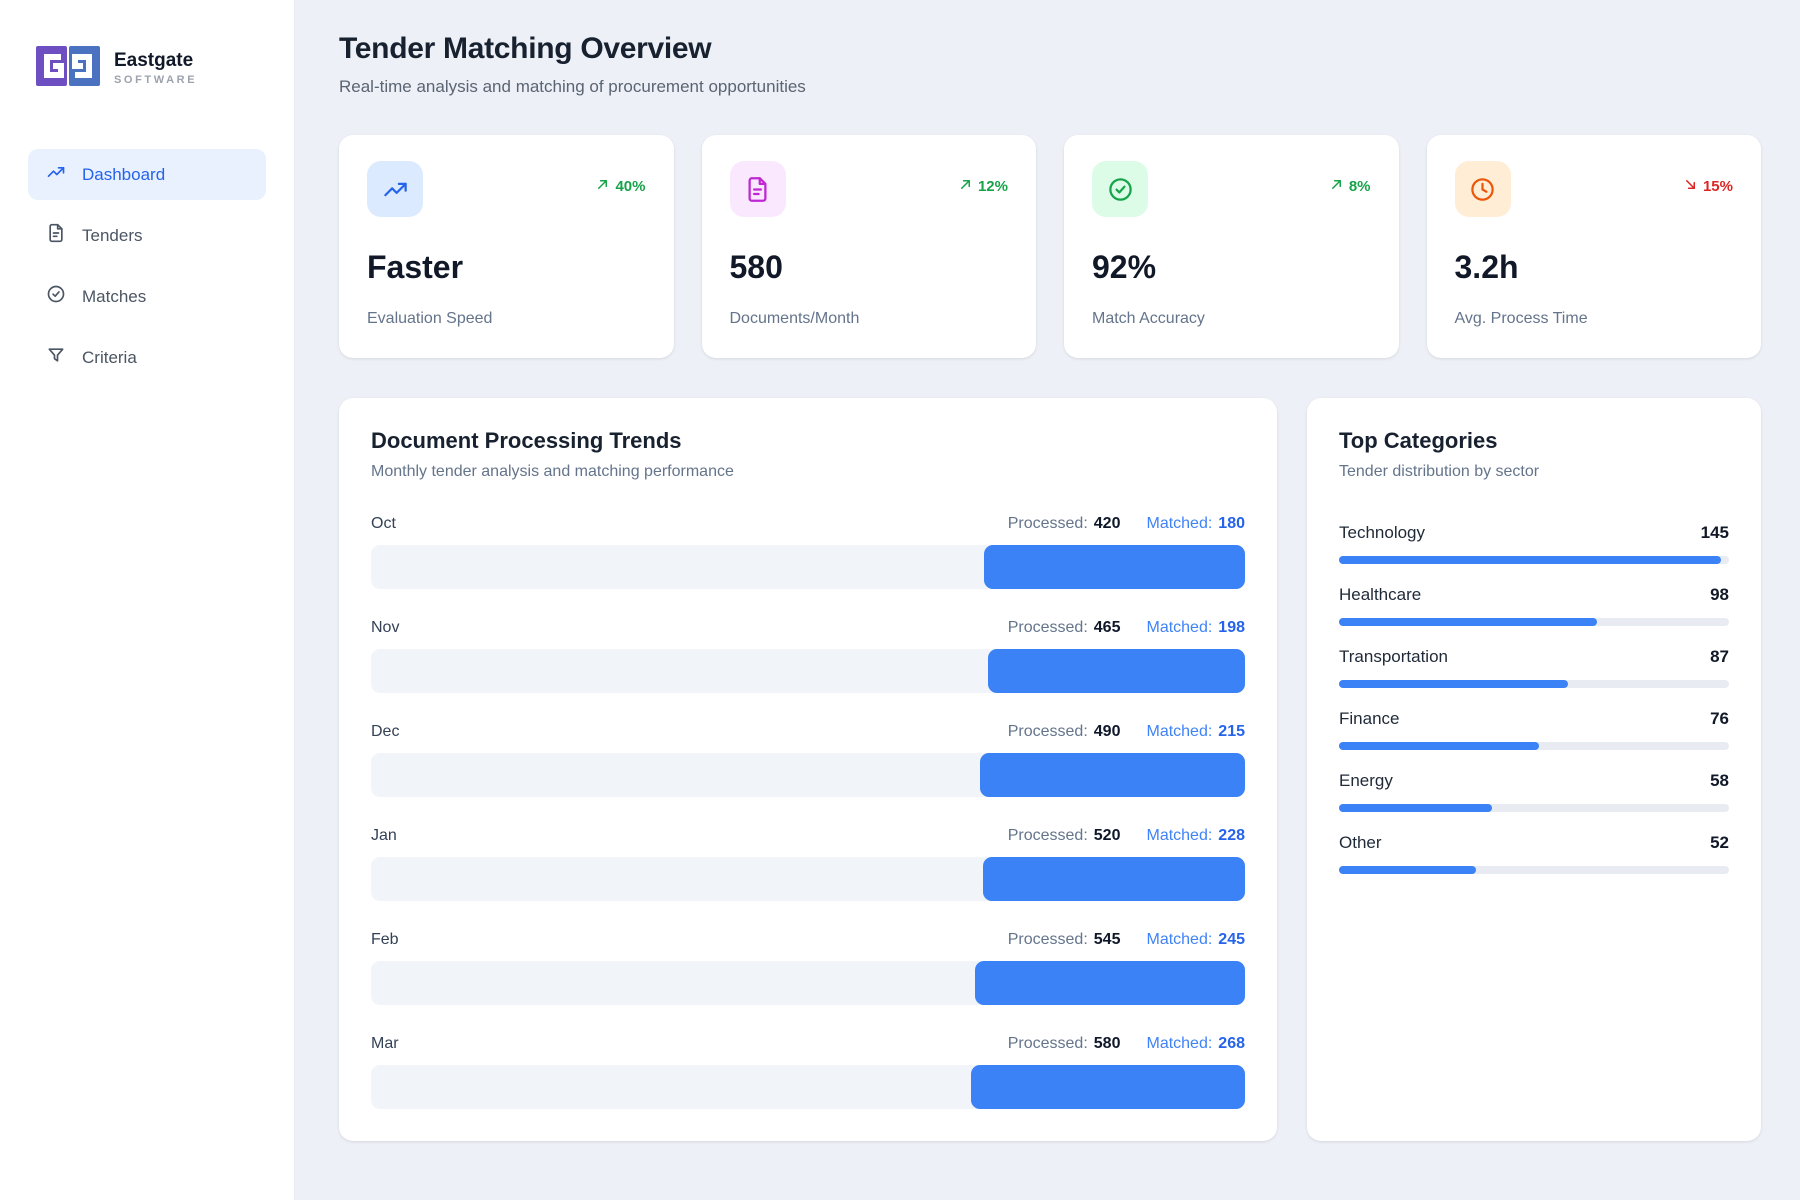  Describe the element at coordinates (1107, 1043) in the screenshot. I see `processed-value: 580` at that location.